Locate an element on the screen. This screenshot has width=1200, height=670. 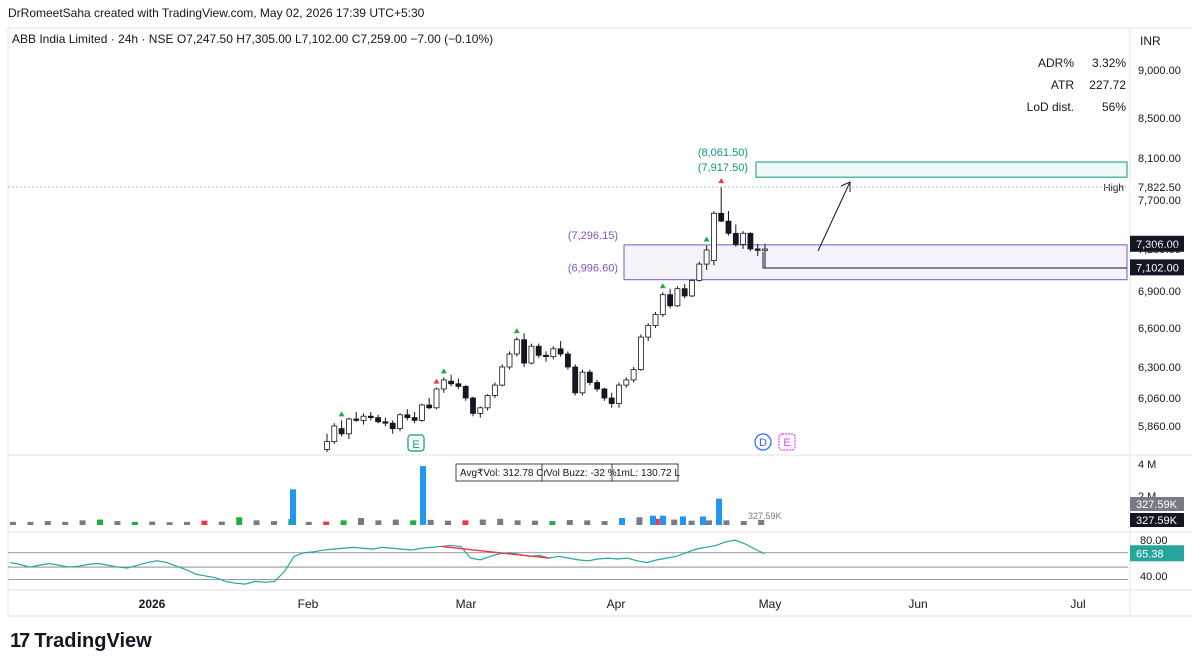
rsi-last-value: 65.38 is located at coordinates (1150, 554).